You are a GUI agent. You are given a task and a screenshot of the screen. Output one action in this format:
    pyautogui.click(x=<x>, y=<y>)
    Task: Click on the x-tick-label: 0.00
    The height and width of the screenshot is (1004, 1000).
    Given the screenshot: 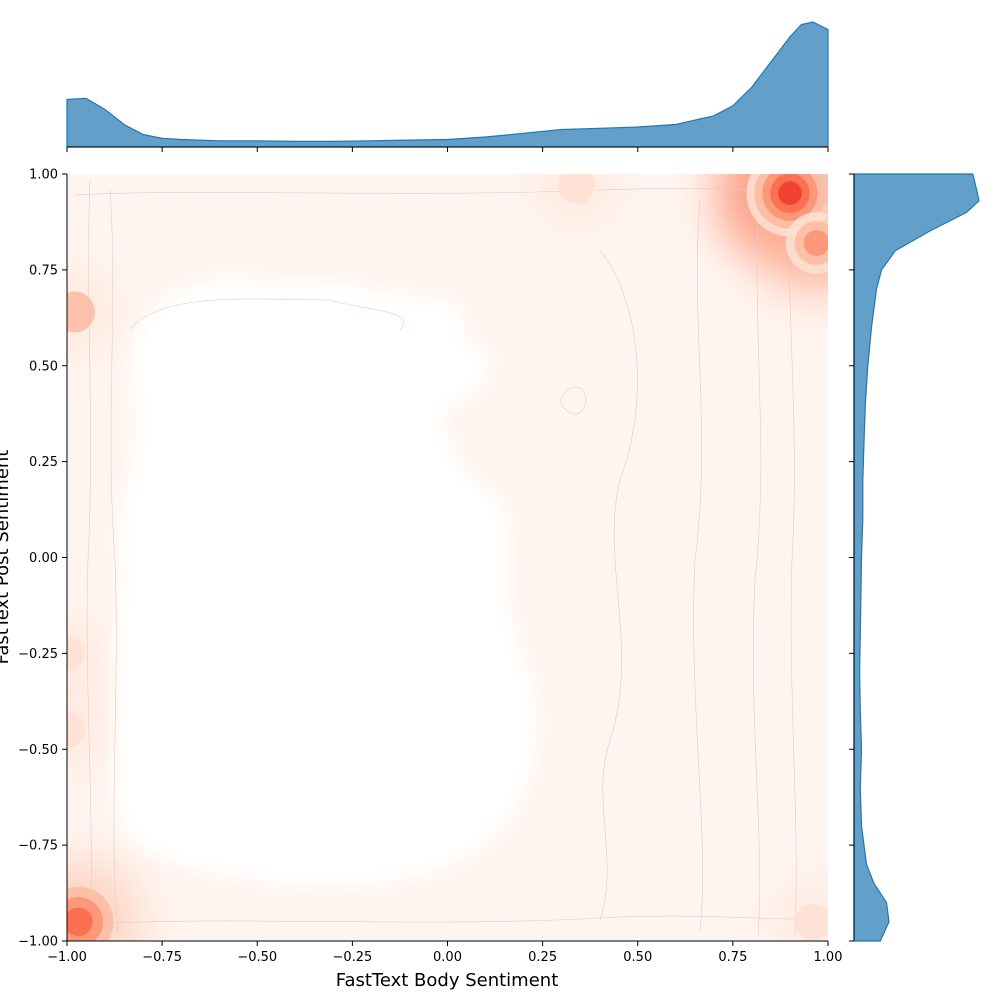 What is the action you would take?
    pyautogui.click(x=447, y=957)
    